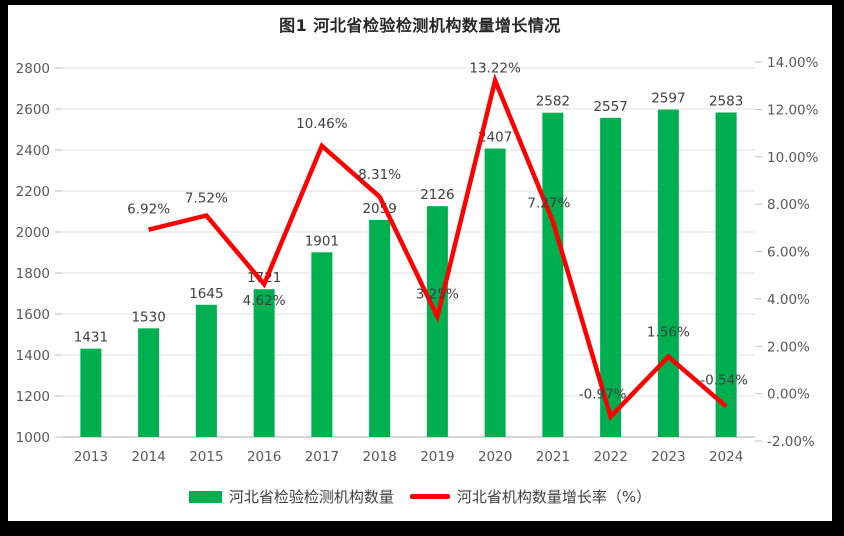 This screenshot has width=844, height=536. I want to click on svg-text: 2020, so click(495, 457).